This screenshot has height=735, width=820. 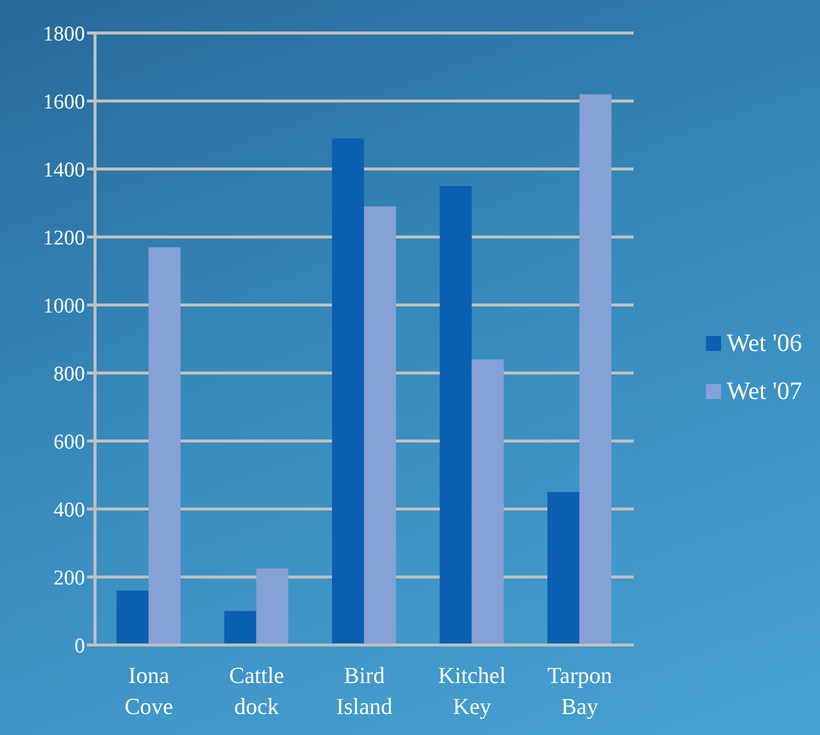 What do you see at coordinates (69, 373) in the screenshot?
I see `y-tick-label: 800` at bounding box center [69, 373].